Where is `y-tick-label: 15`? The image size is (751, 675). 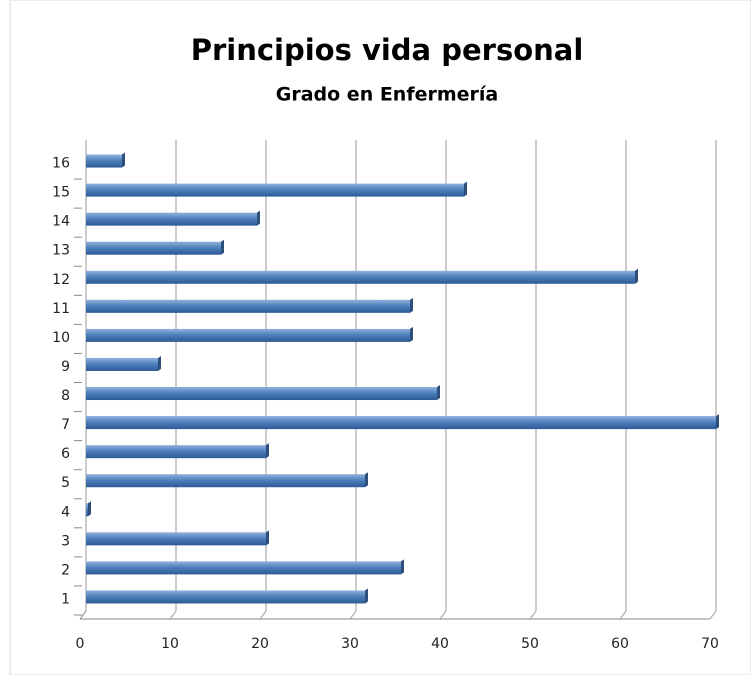 y-tick-label: 15 is located at coordinates (61, 193).